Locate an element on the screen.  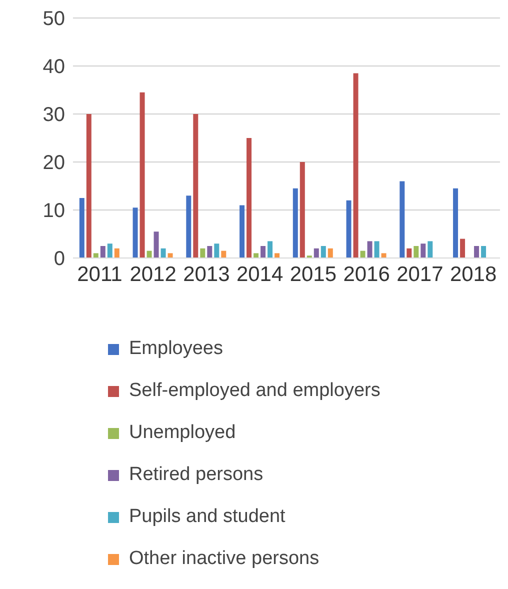
legend-label: Self-employed and employers is located at coordinates (254, 391).